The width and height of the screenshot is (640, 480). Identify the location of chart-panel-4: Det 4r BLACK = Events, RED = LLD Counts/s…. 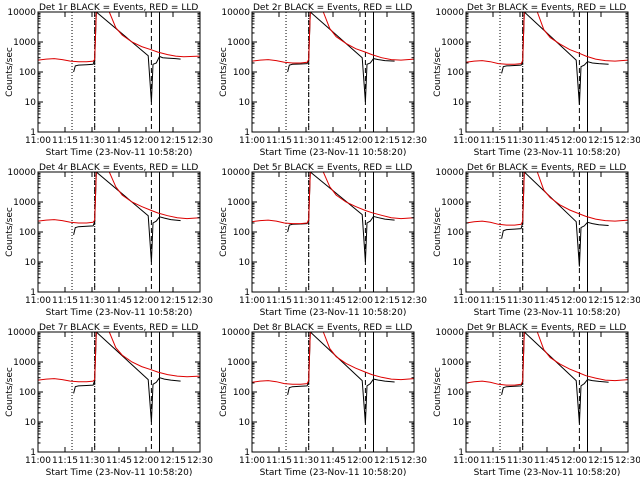
(109, 240).